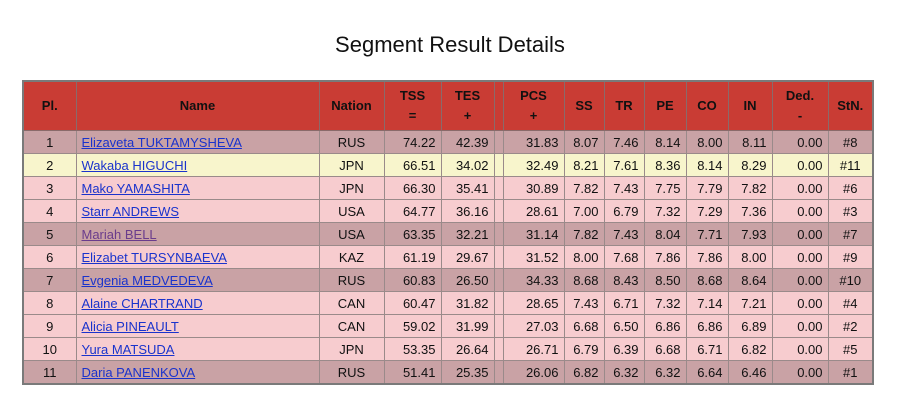 The width and height of the screenshot is (900, 414). What do you see at coordinates (850, 105) in the screenshot?
I see `column-header: StN.` at bounding box center [850, 105].